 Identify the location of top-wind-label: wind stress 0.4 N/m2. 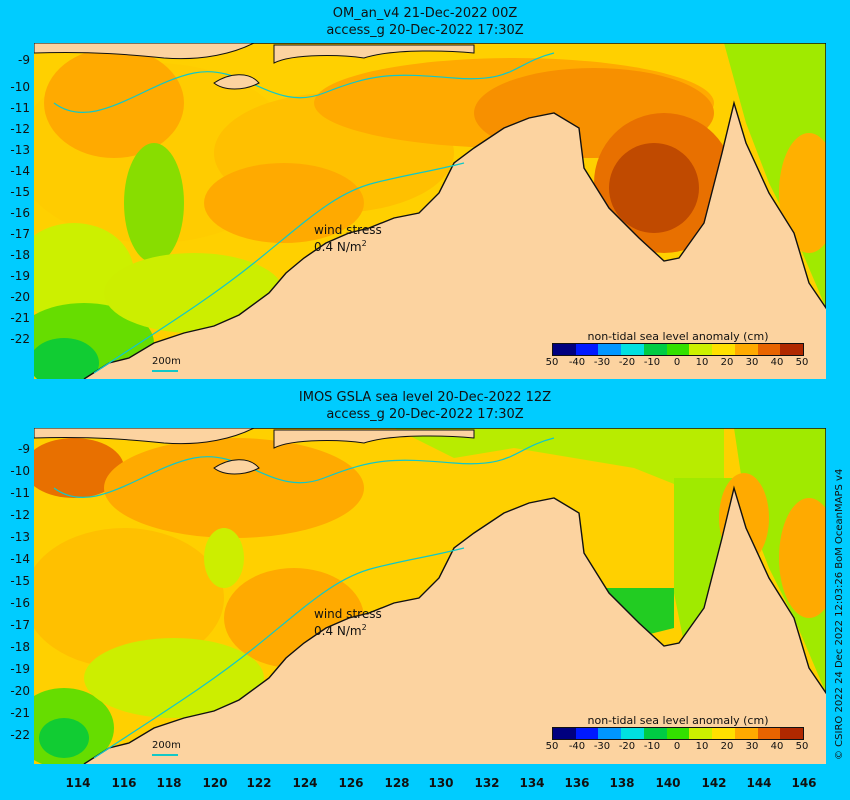
(348, 238).